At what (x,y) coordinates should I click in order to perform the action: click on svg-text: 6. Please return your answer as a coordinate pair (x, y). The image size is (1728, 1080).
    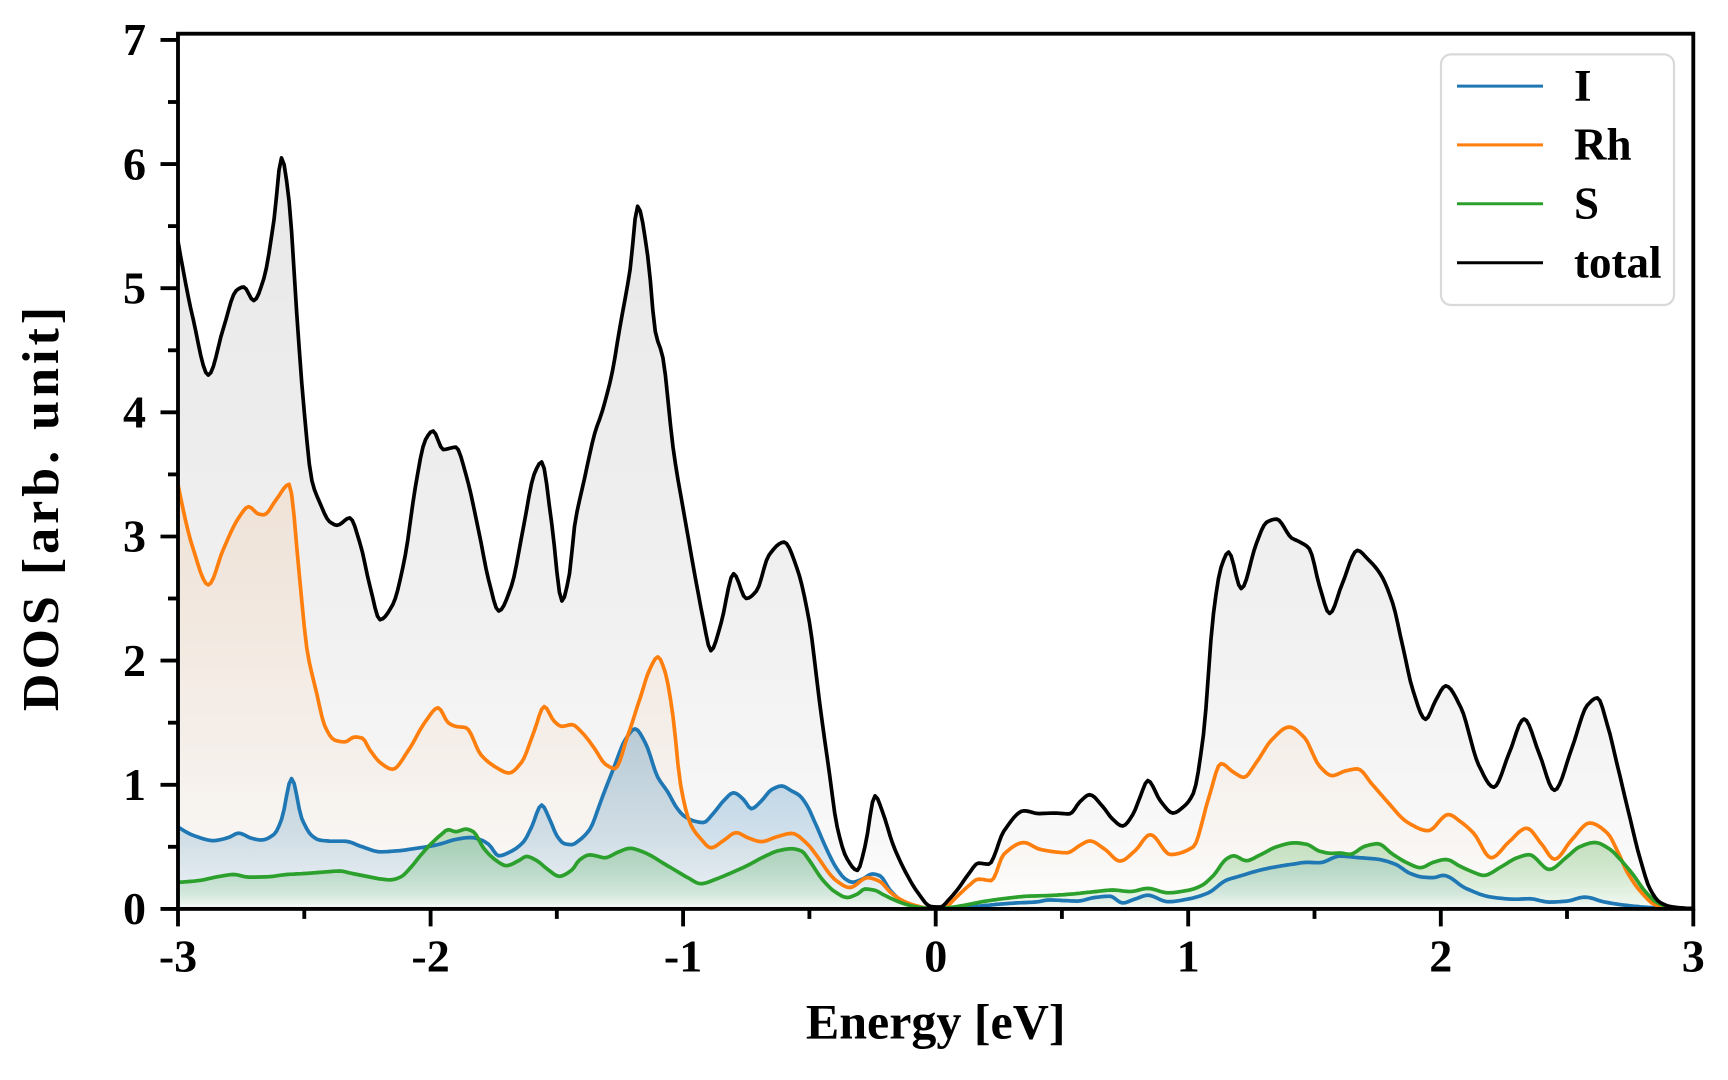
    Looking at the image, I should click on (134, 163).